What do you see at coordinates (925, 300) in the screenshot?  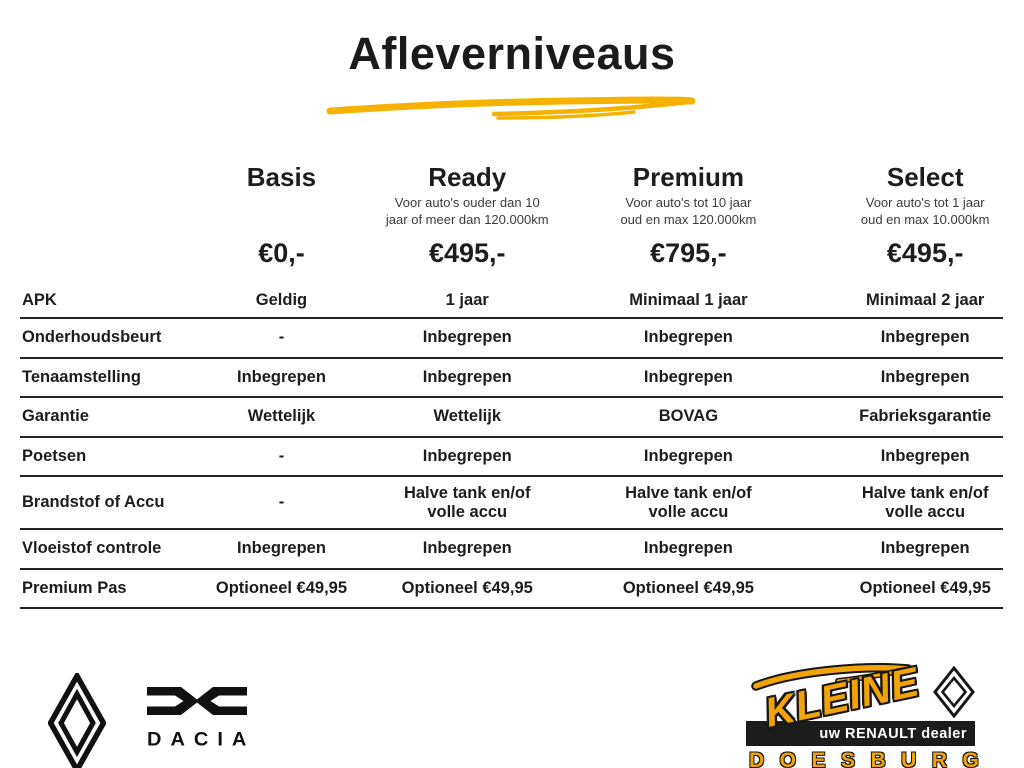 I see `cell: Minimaal 2 jaar` at bounding box center [925, 300].